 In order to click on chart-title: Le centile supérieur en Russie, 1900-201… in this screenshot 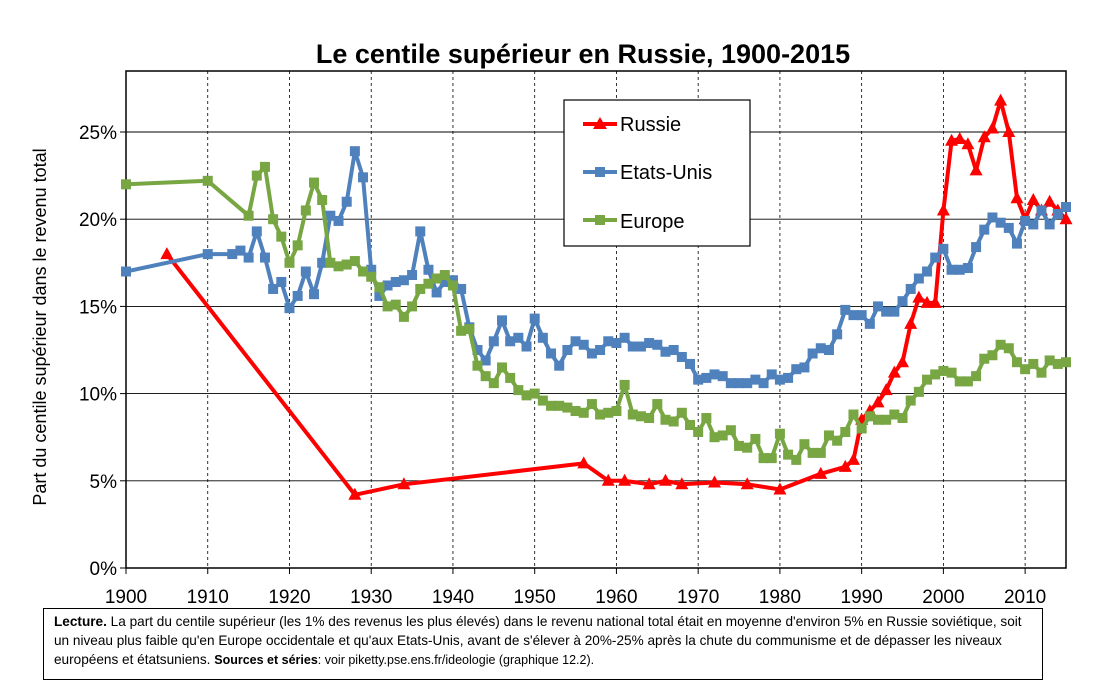, I will do `click(583, 54)`.